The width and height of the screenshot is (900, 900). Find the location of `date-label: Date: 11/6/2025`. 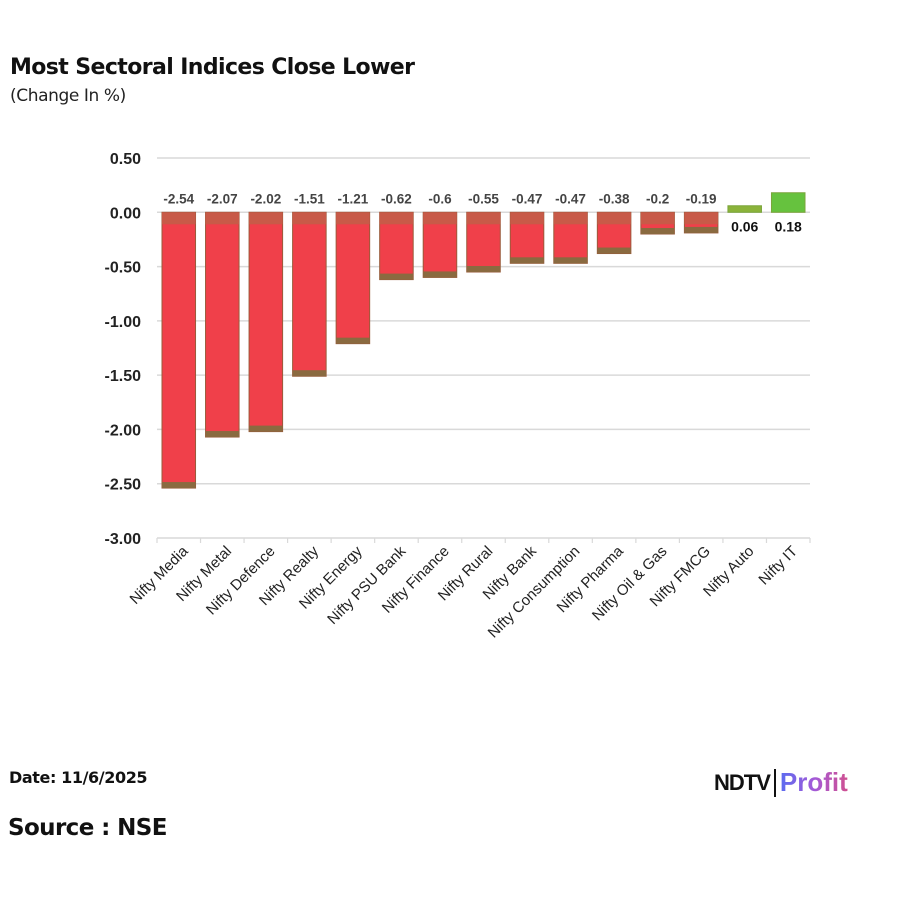

date-label: Date: 11/6/2025 is located at coordinates (78, 777).